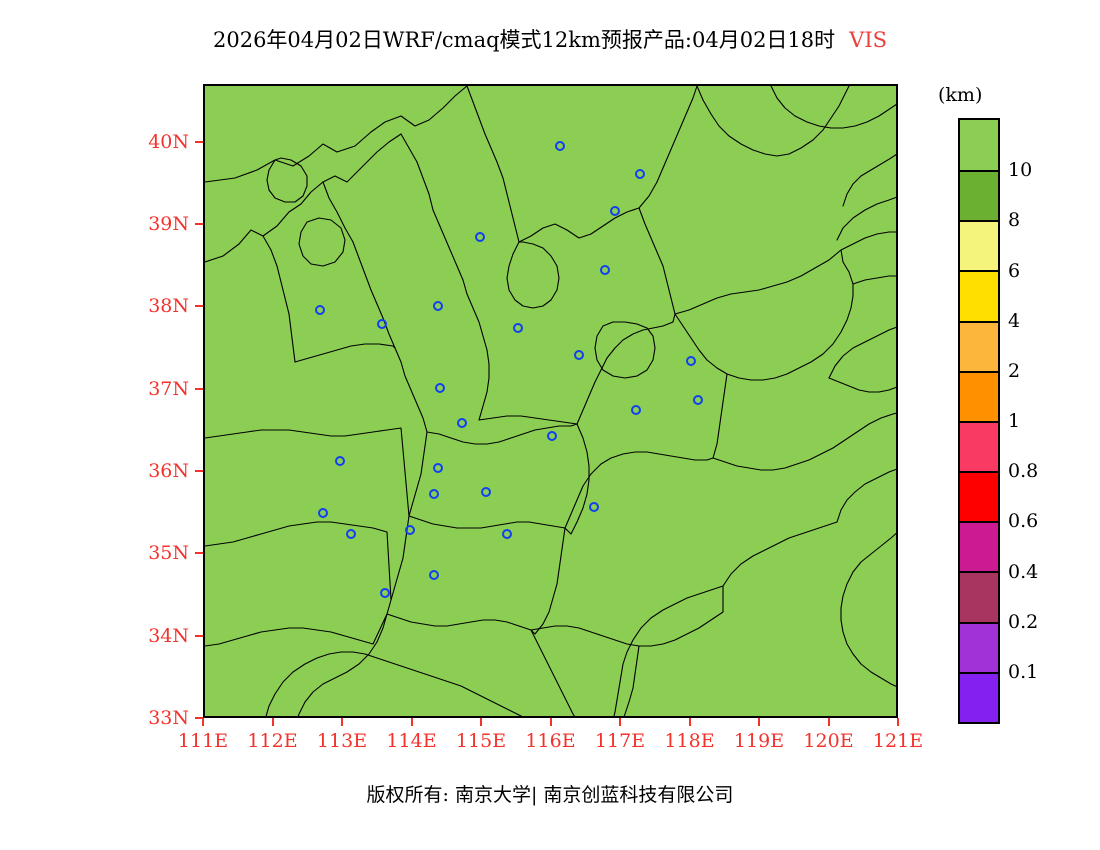 The height and width of the screenshot is (850, 1100). What do you see at coordinates (272, 741) in the screenshot?
I see `x-axis-label: 112E` at bounding box center [272, 741].